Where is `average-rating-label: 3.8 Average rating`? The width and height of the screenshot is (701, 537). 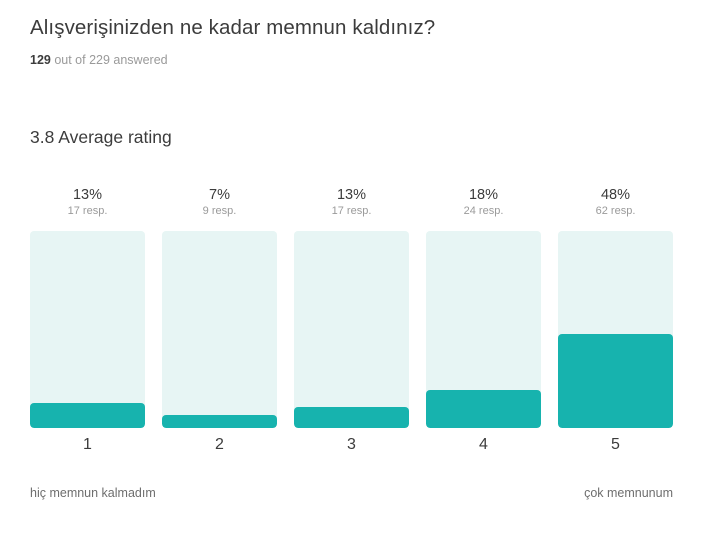
average-rating-label: 3.8 Average rating is located at coordinates (101, 137).